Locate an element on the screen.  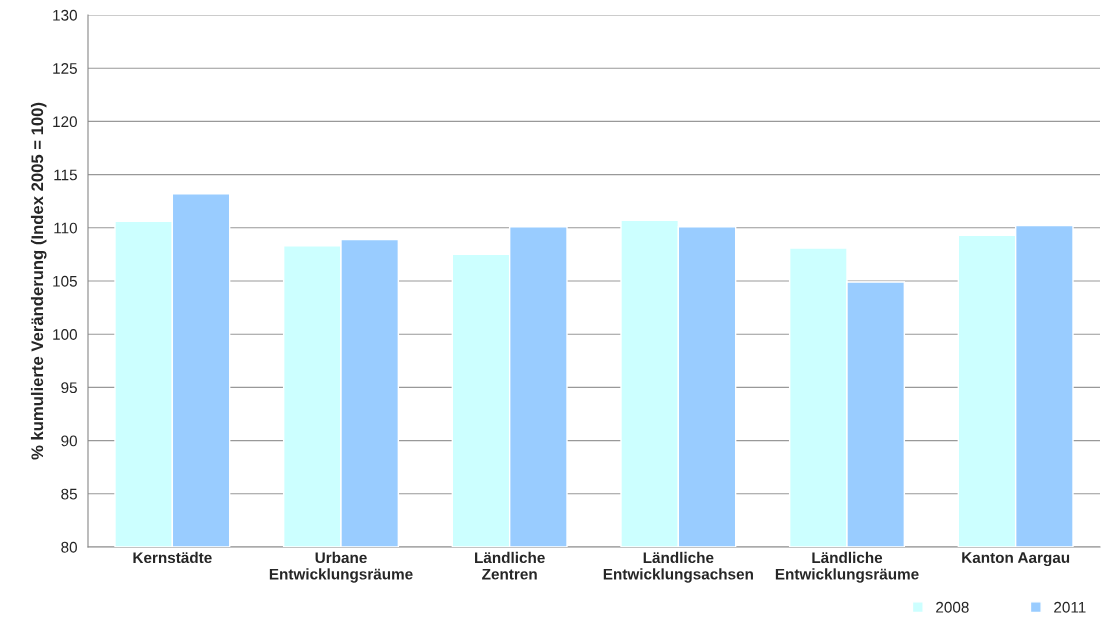
y-tick-label: 110 is located at coordinates (65, 228).